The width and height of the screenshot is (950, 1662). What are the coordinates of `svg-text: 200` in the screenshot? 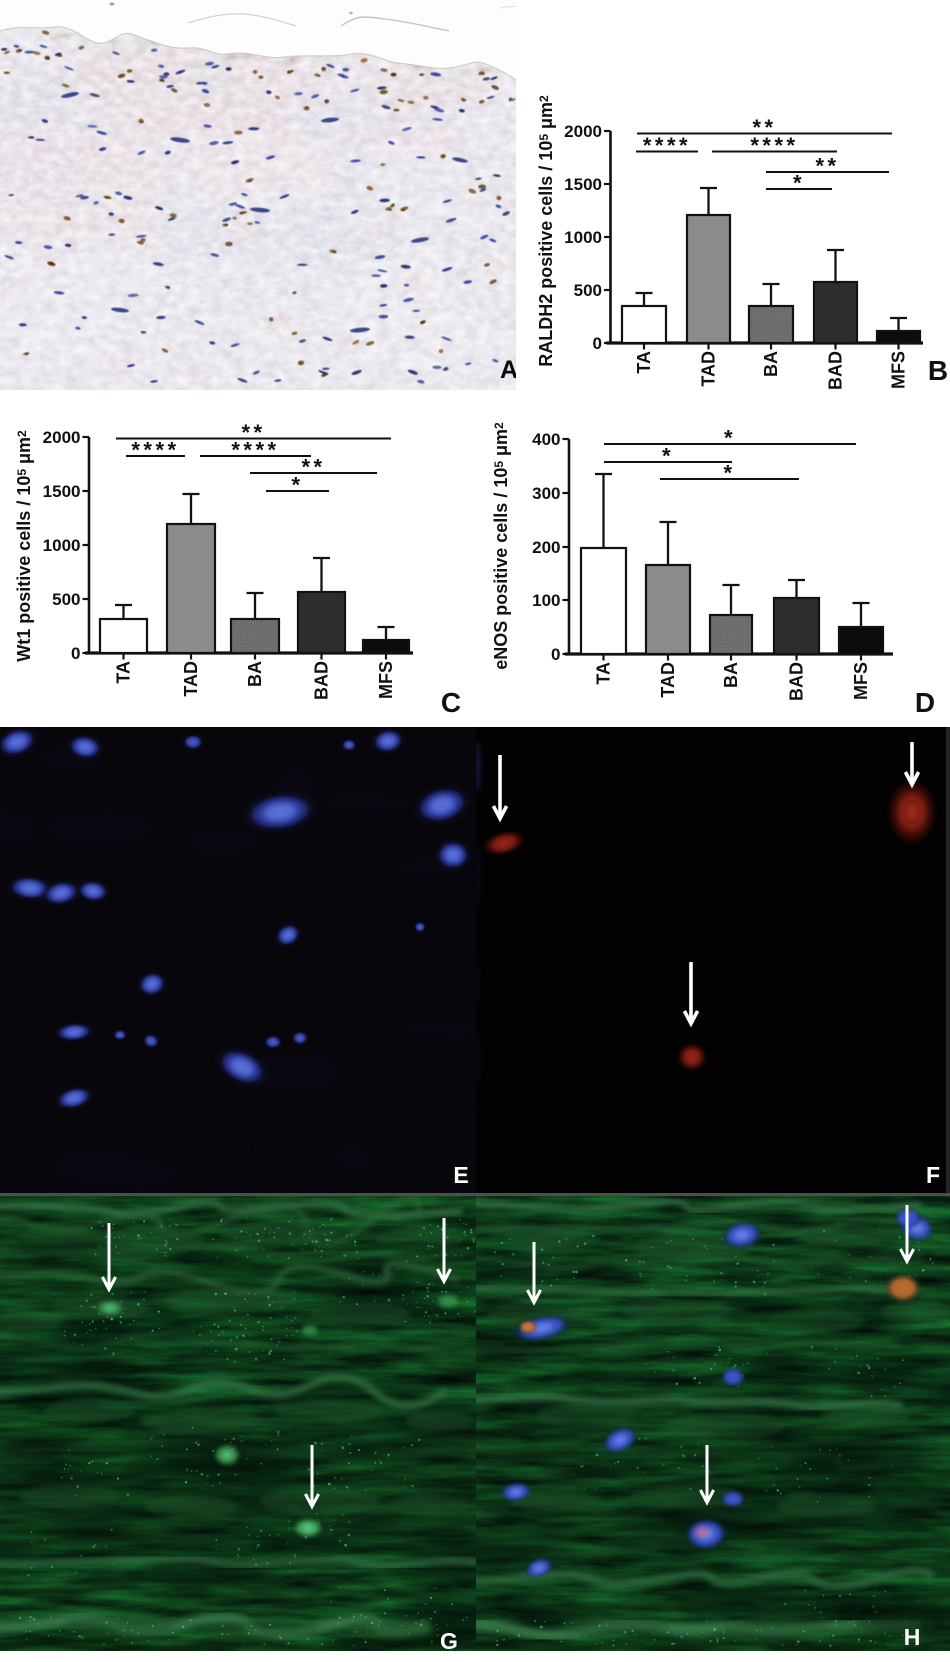 It's located at (546, 547).